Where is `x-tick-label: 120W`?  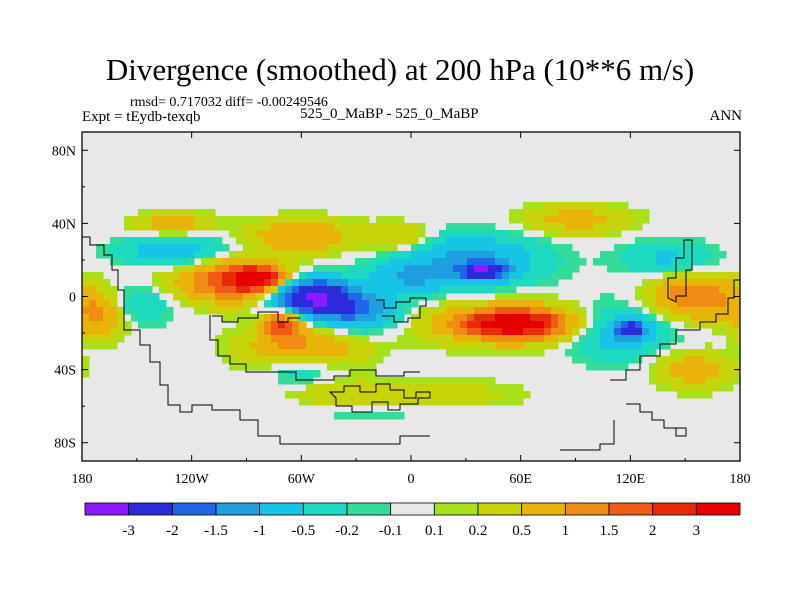
x-tick-label: 120W is located at coordinates (192, 479).